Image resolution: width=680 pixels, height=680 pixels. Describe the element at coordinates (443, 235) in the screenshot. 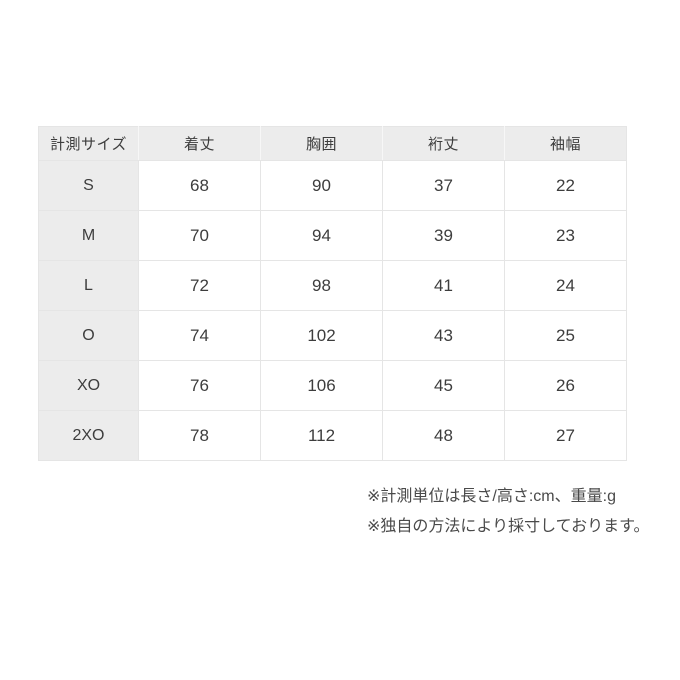

I see `value-cell: 39` at that location.